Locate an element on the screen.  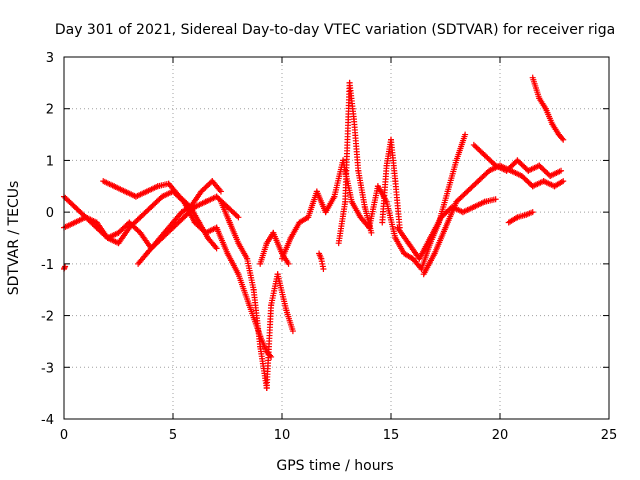
x-tick-label: 10 is located at coordinates (282, 435).